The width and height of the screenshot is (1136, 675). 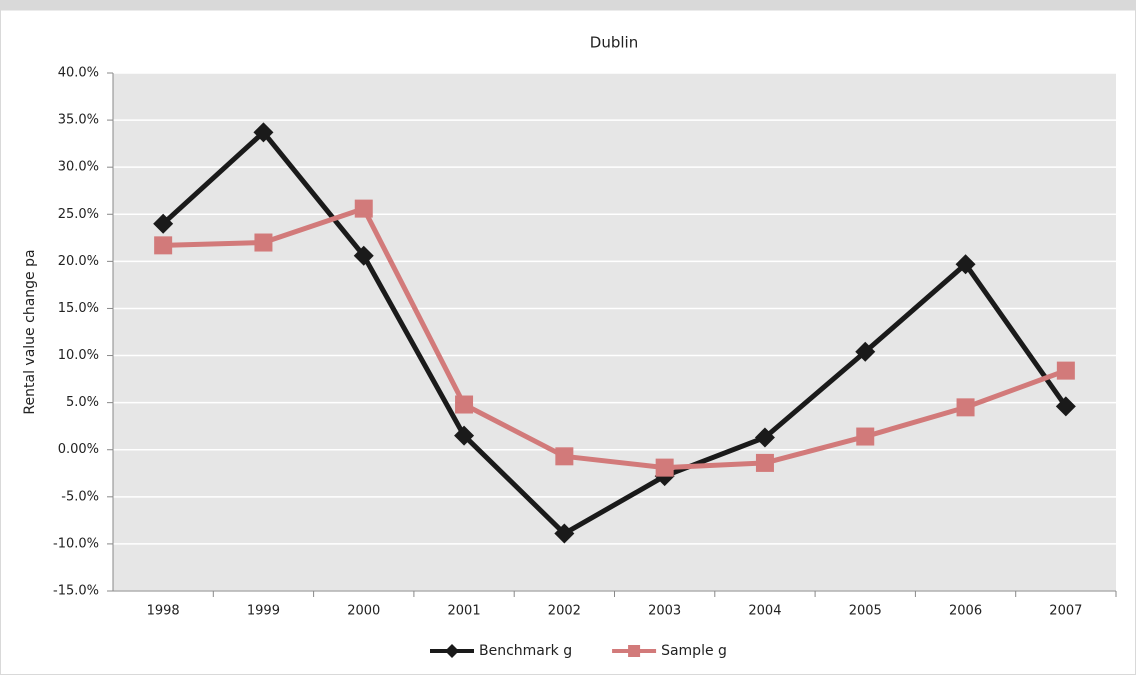 What do you see at coordinates (78, 167) in the screenshot?
I see `y-tick-label: 30.0%` at bounding box center [78, 167].